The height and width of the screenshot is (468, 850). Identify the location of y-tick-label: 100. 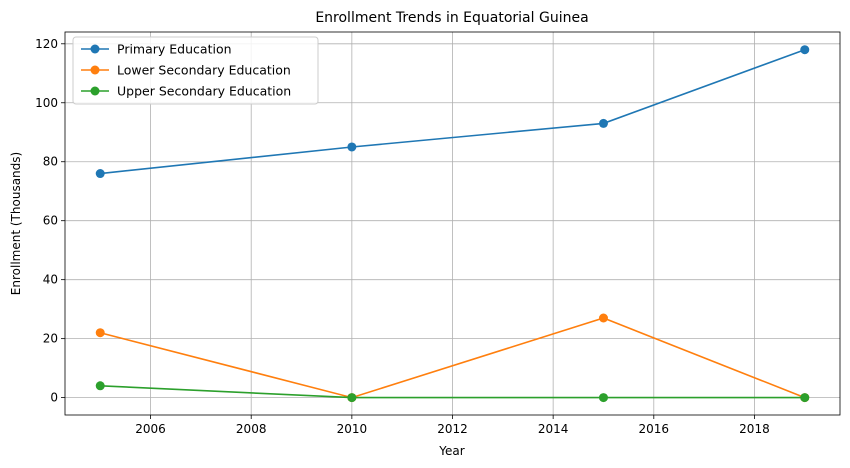
(46, 103).